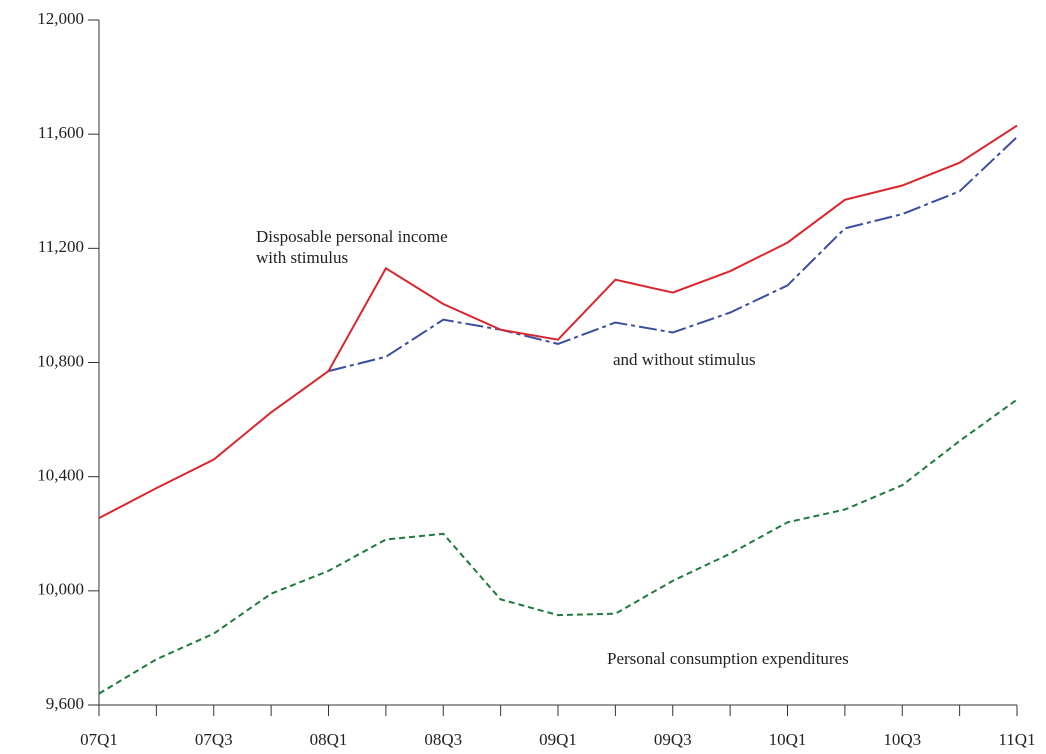 The width and height of the screenshot is (1046, 754). What do you see at coordinates (65, 703) in the screenshot?
I see `y-tick-label: 9,600` at bounding box center [65, 703].